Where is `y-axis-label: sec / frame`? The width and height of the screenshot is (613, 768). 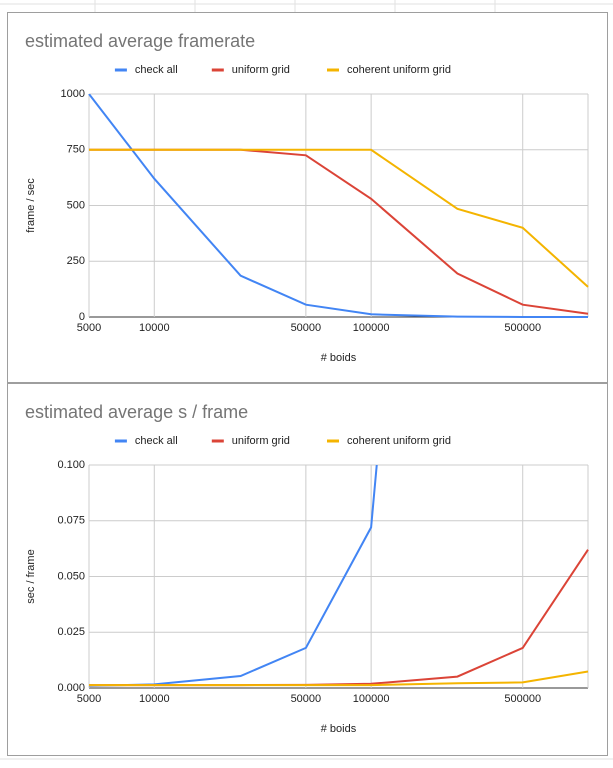
y-axis-label: sec / frame is located at coordinates (31, 576).